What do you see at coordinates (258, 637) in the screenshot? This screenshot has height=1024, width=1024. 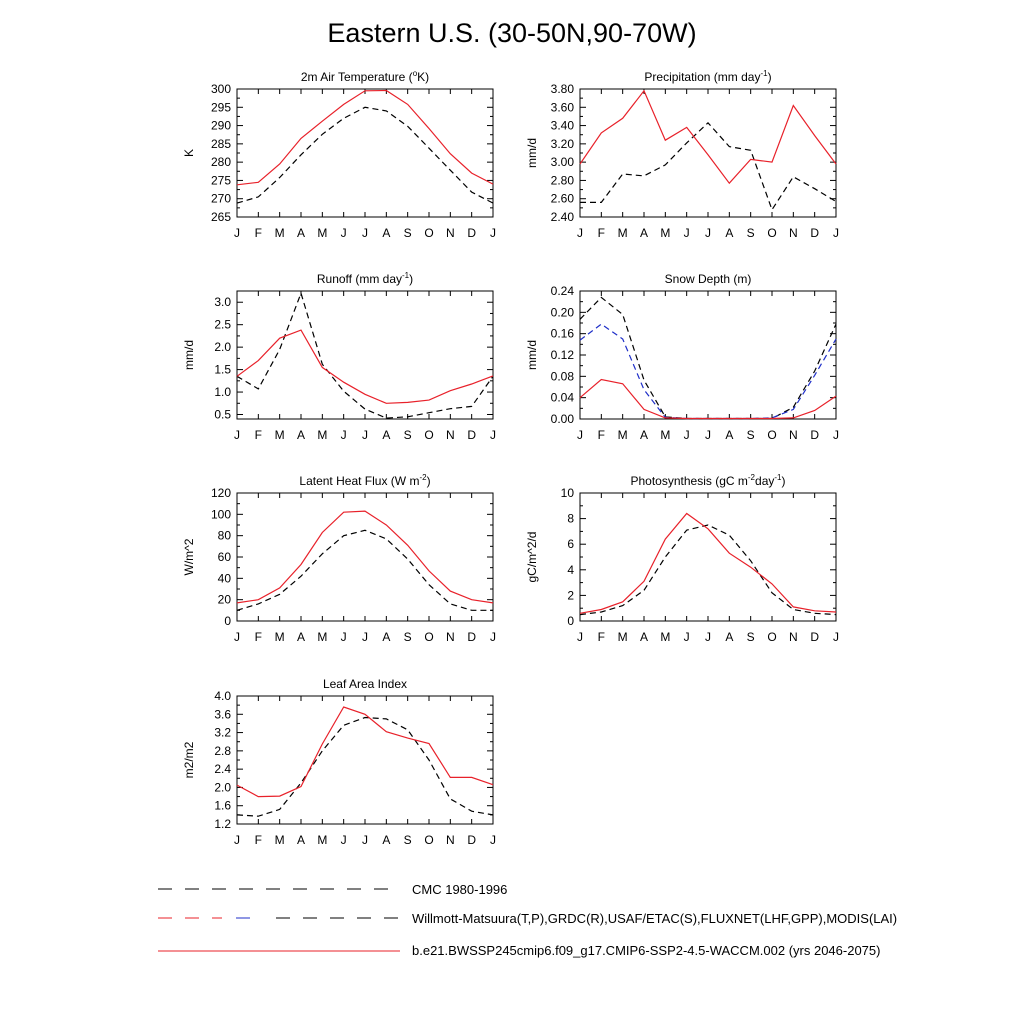 I see `x-tick-label: F` at bounding box center [258, 637].